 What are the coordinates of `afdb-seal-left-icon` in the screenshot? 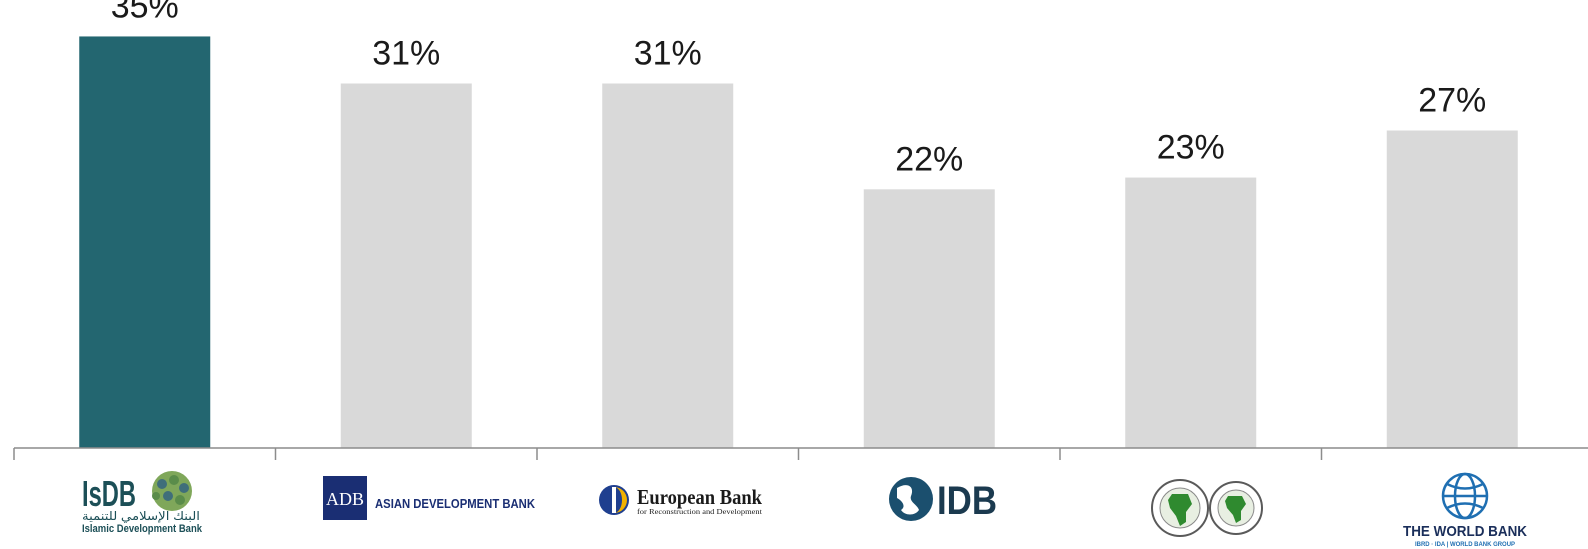 It's located at (1180, 508).